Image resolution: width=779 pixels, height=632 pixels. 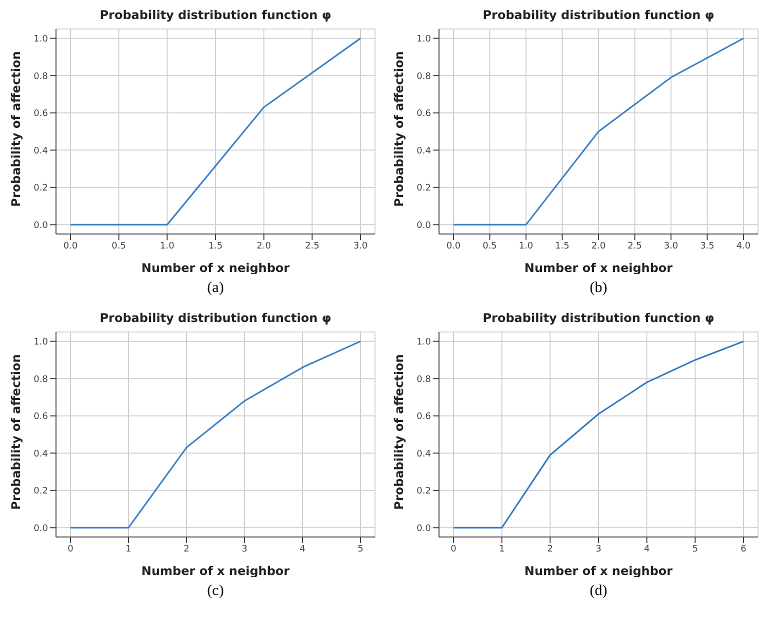 I want to click on text: (a), so click(x=215, y=288).